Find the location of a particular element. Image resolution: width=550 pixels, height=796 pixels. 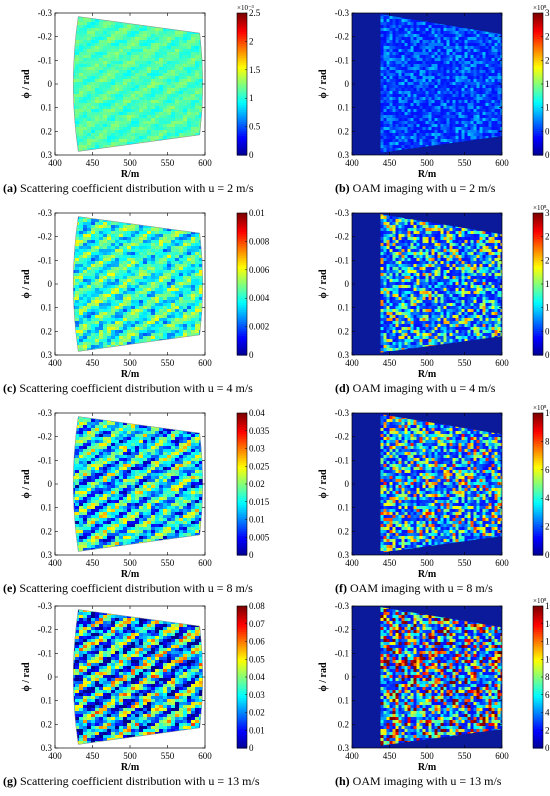

colorbar: 0 0.002 0.004 0.006 0.008 0.01 is located at coordinates (253, 284).